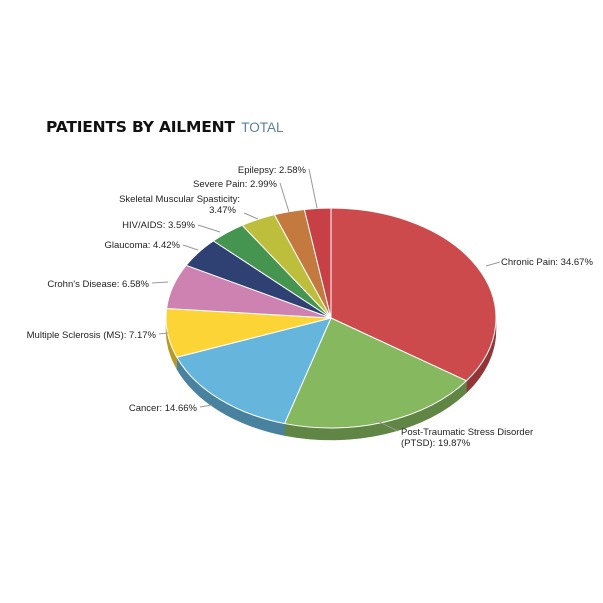 This screenshot has height=603, width=603. I want to click on pie-slice-epilepsy, so click(317, 263).